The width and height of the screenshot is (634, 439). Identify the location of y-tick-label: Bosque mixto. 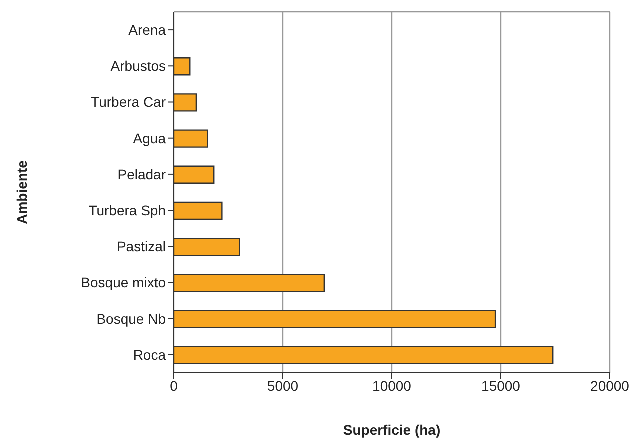
(123, 282).